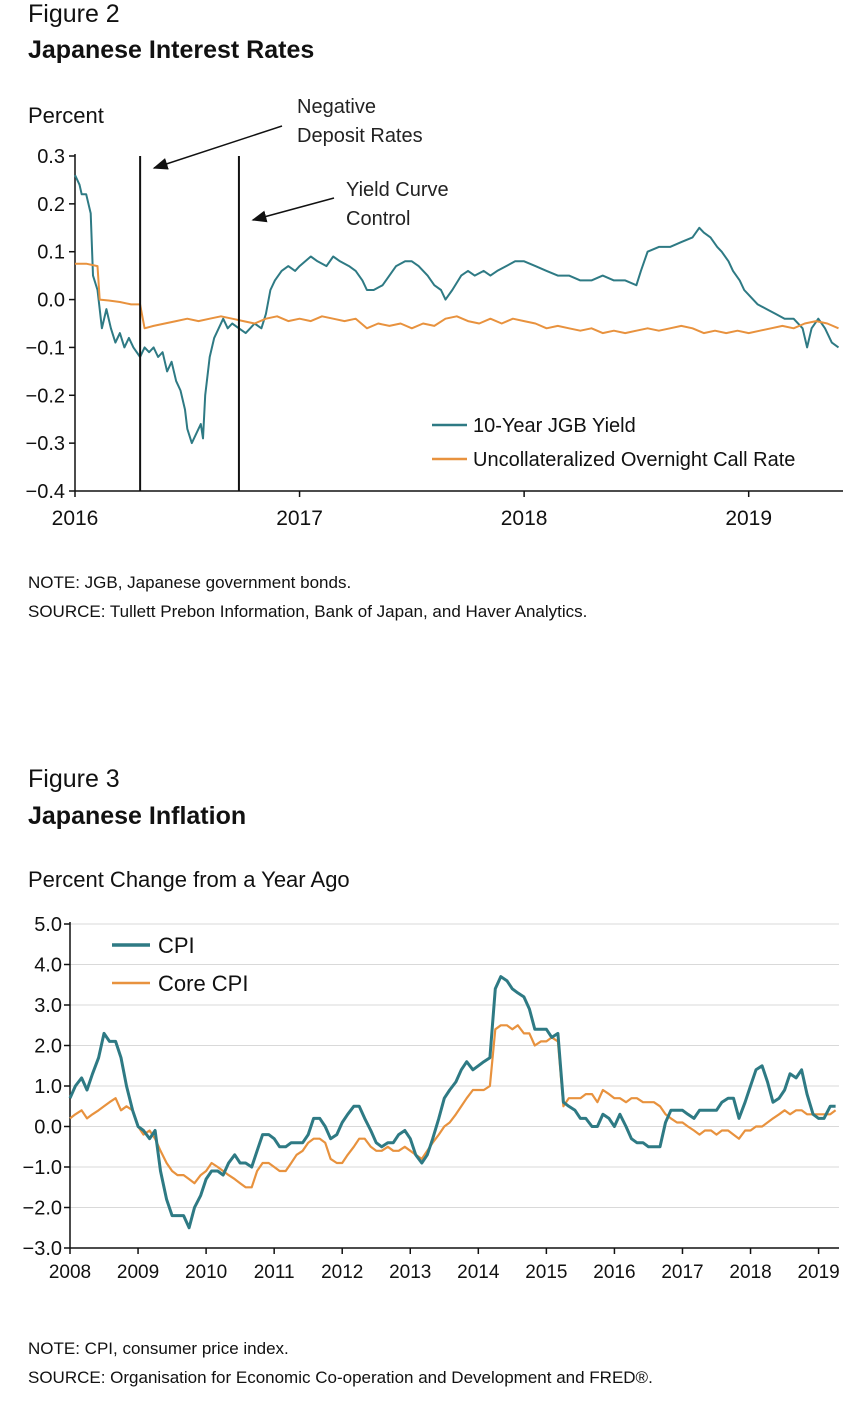 This screenshot has width=862, height=1402. What do you see at coordinates (342, 1272) in the screenshot?
I see `x-tick-label: 2012` at bounding box center [342, 1272].